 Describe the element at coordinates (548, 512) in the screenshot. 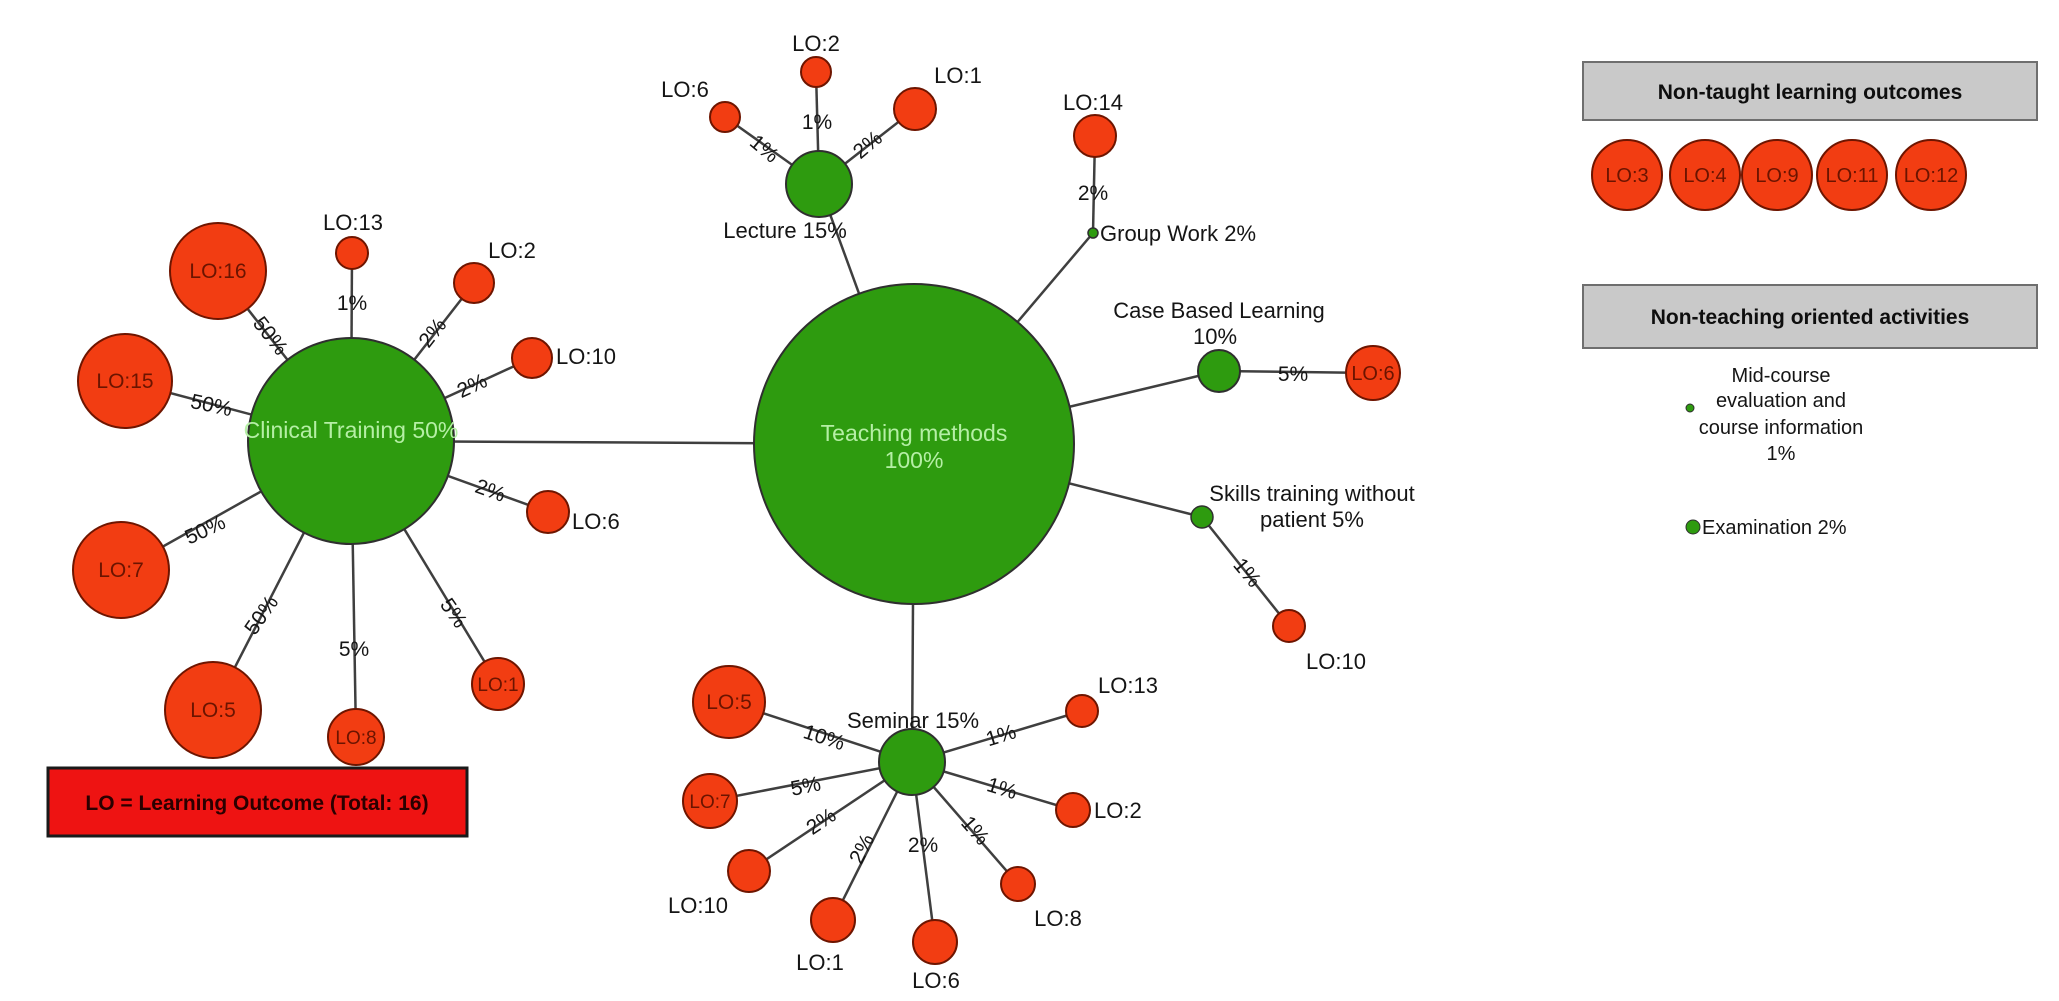

I see `node-c6` at that location.